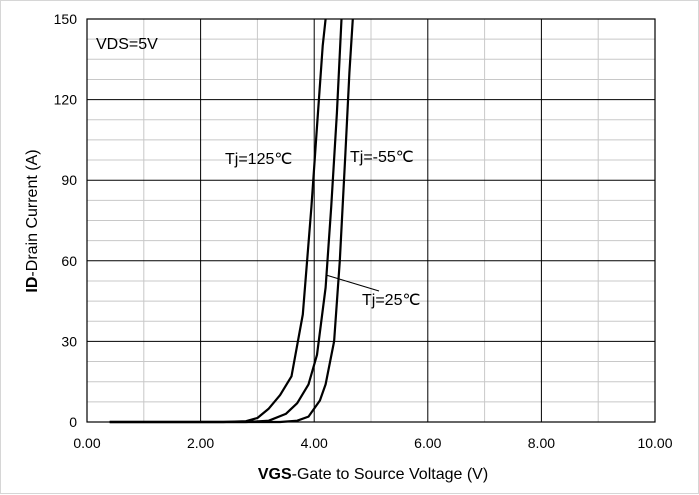 The height and width of the screenshot is (495, 699). I want to click on x-axis-title: VGS-Gate to Source Voltage (V), so click(373, 474).